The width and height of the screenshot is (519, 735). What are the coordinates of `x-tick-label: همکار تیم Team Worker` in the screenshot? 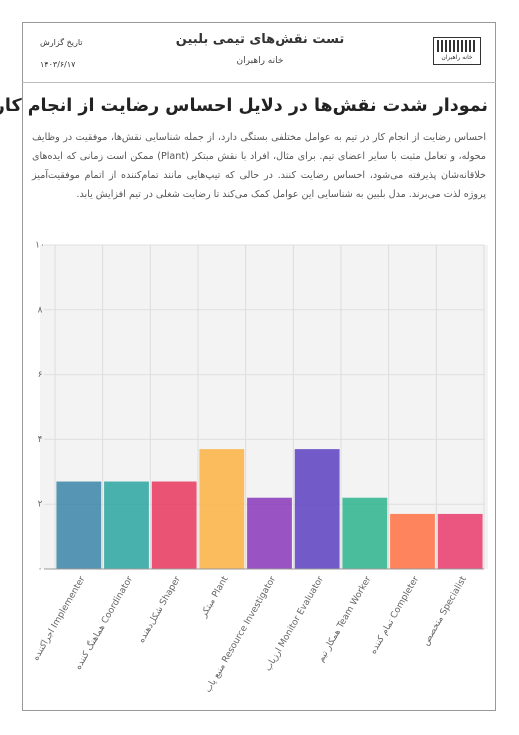 It's located at (344, 619).